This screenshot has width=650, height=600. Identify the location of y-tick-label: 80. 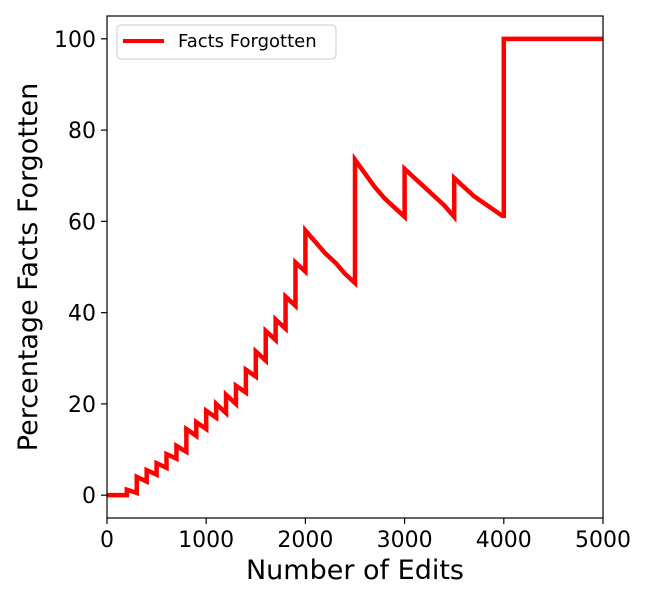
(82, 131).